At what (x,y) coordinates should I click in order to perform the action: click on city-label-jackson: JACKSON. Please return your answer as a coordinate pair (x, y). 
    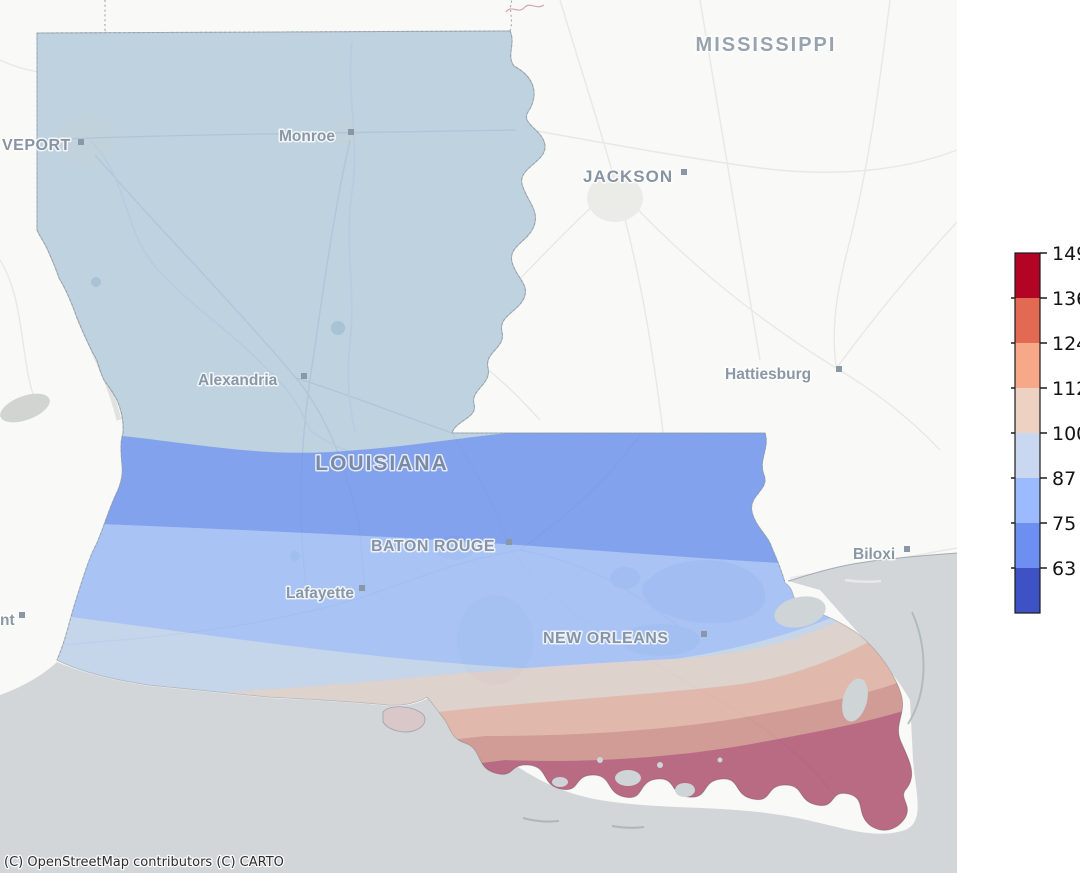
    Looking at the image, I should click on (628, 176).